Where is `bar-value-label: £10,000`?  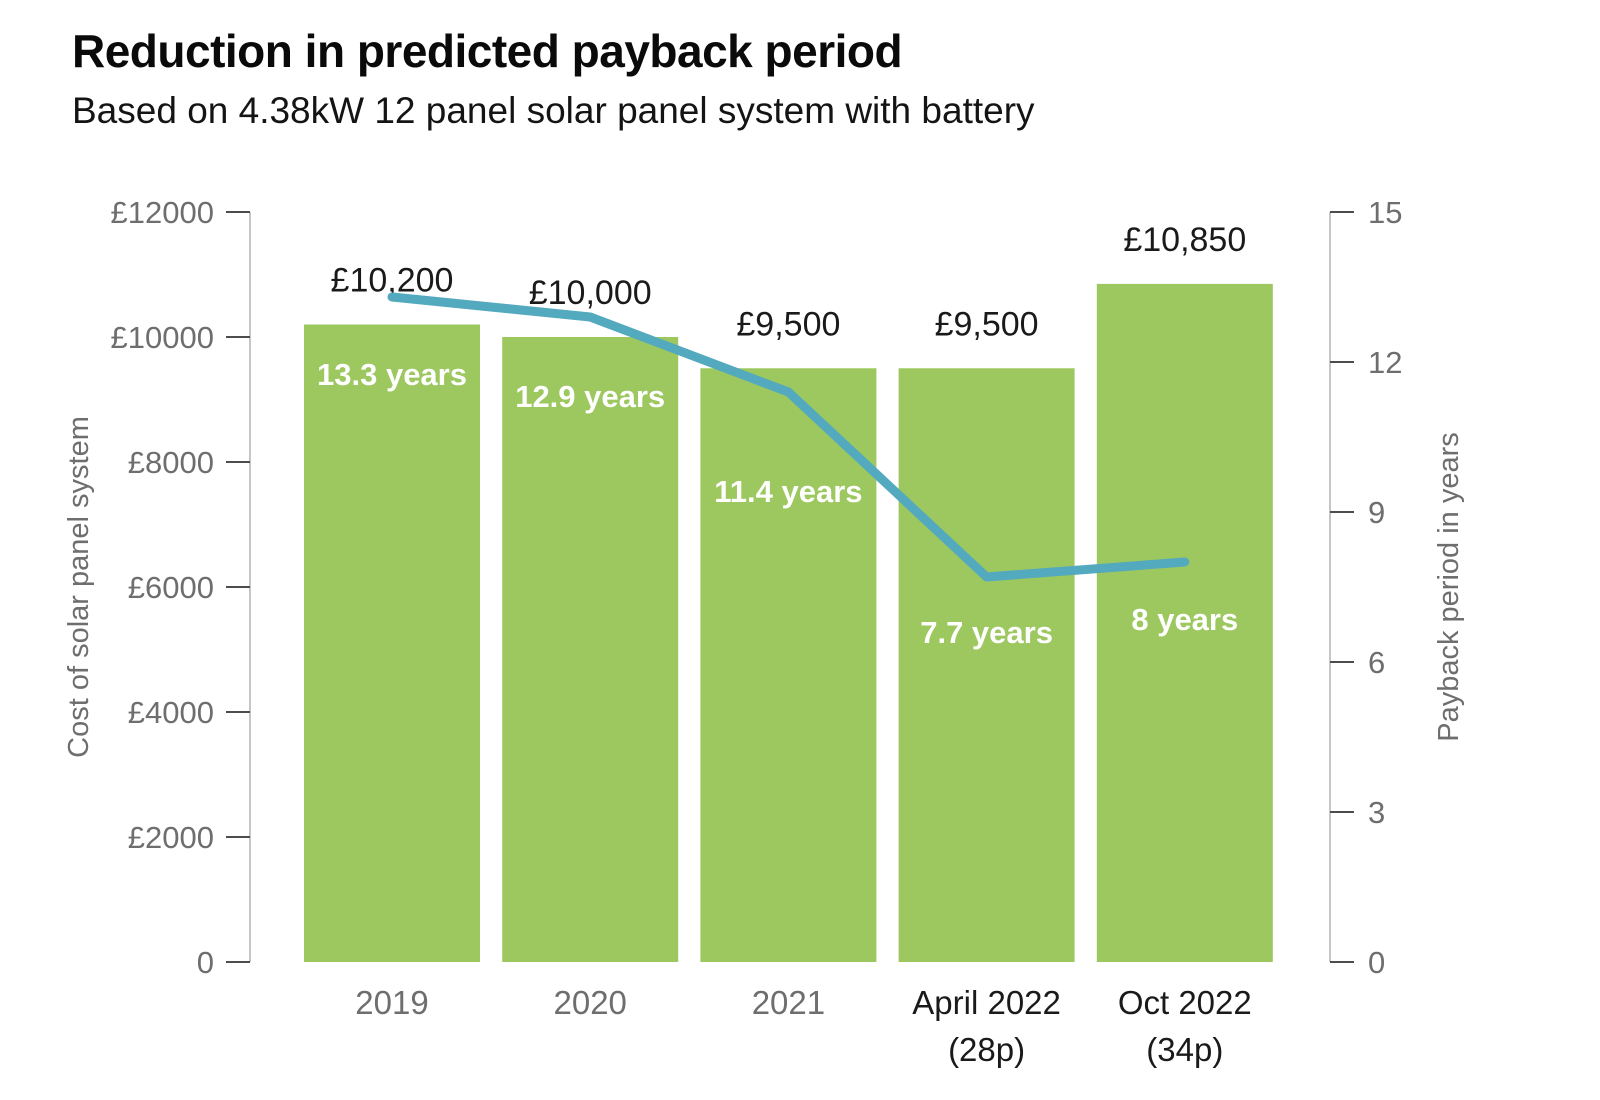 bar-value-label: £10,000 is located at coordinates (590, 293).